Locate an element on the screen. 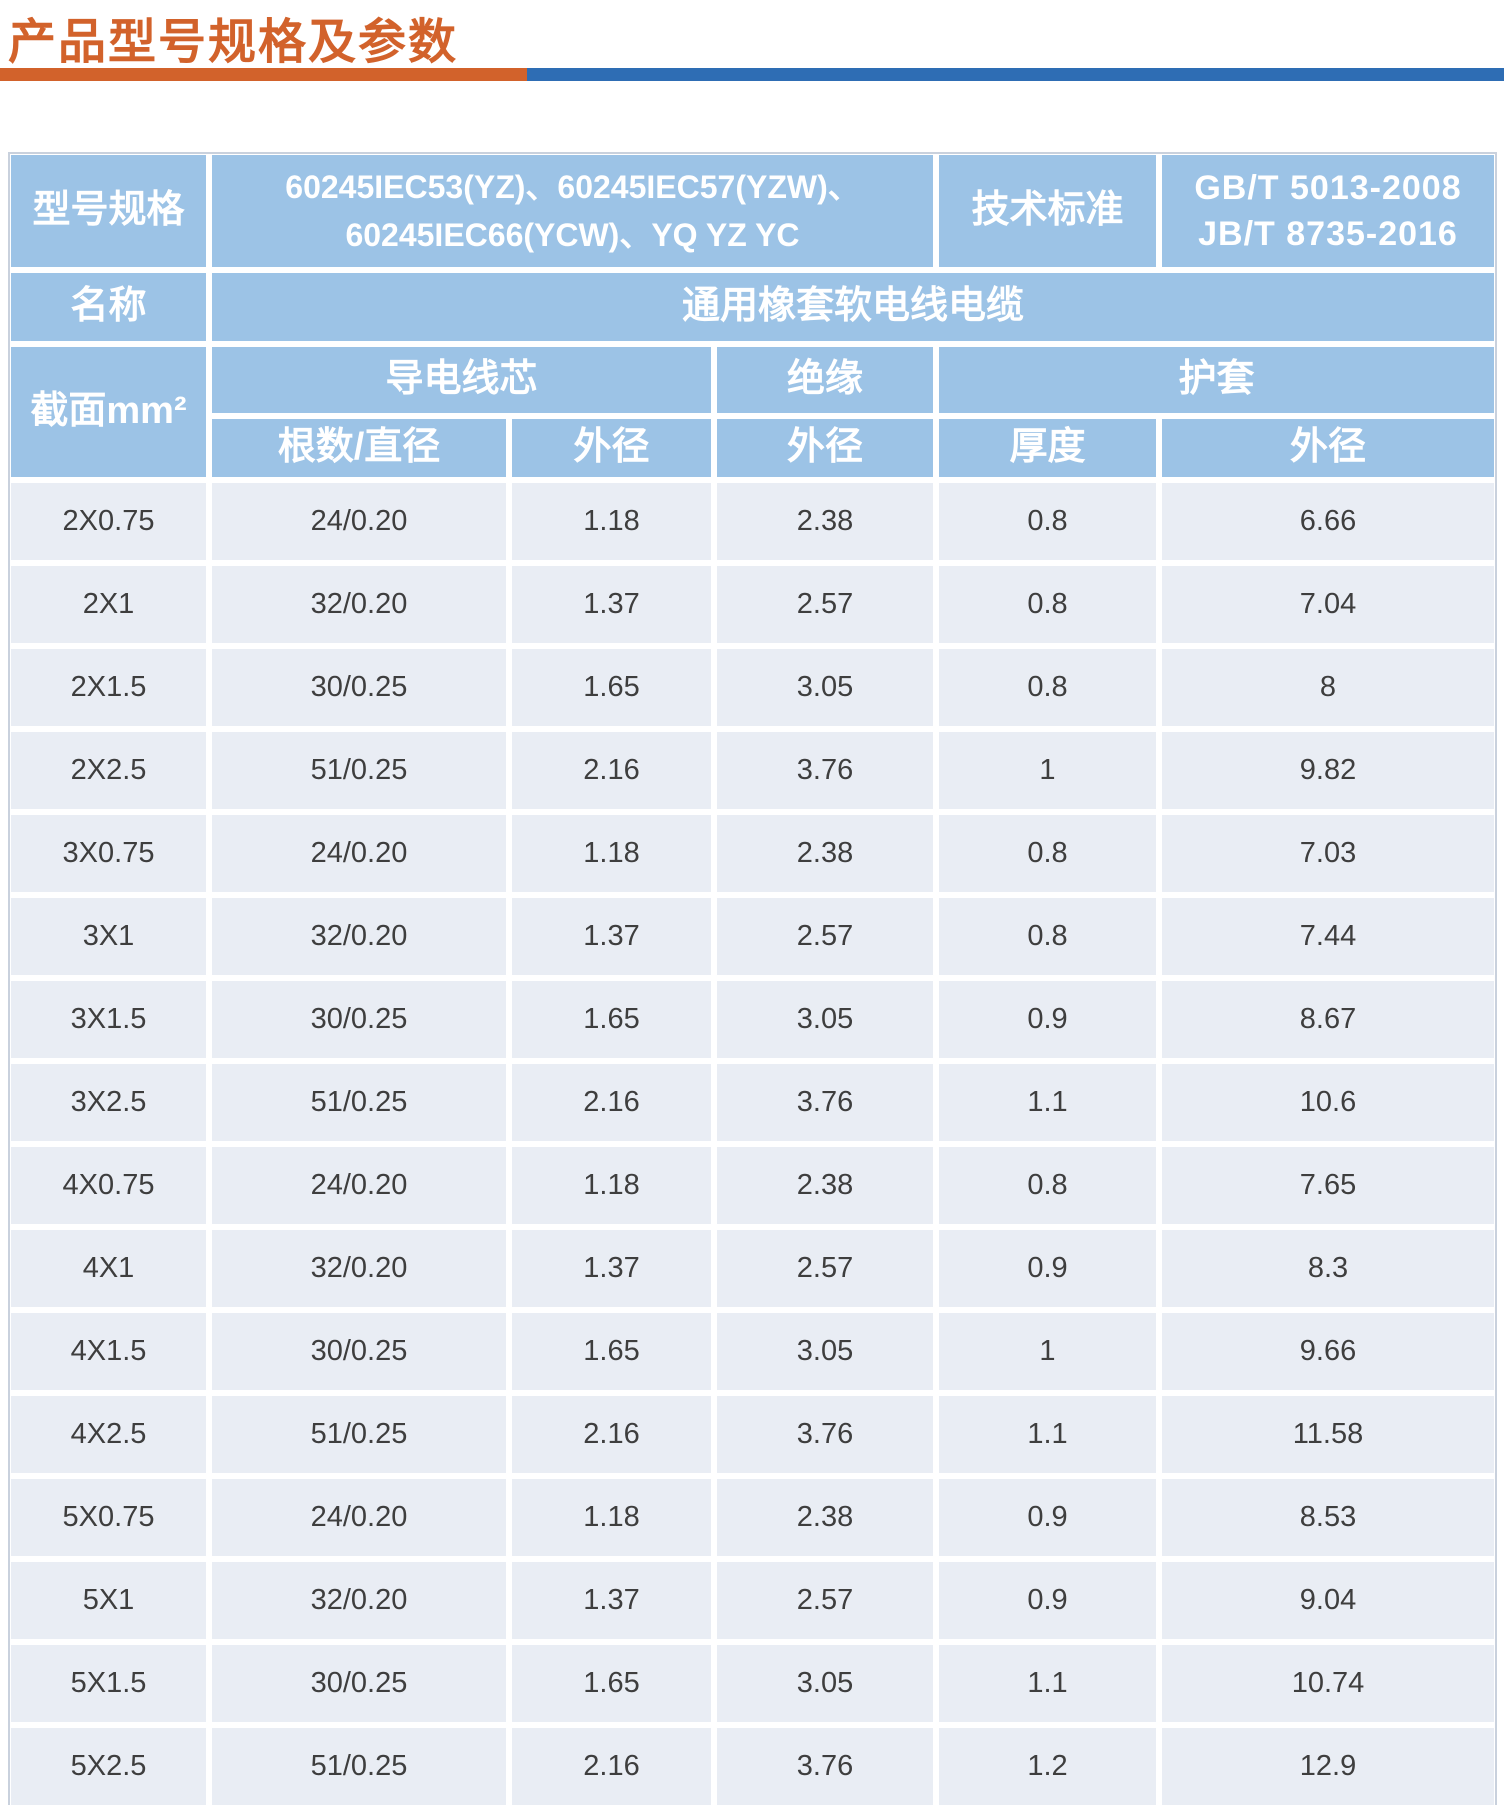 The height and width of the screenshot is (1805, 1504). header-name-label: 名称 is located at coordinates (108, 307).